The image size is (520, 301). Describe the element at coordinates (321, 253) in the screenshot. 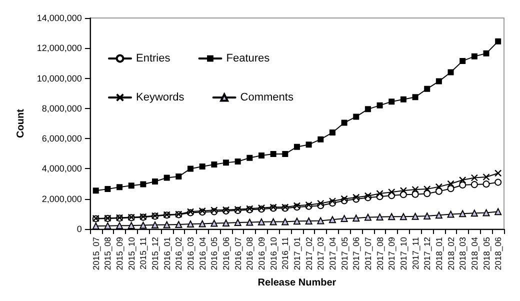

I see `x-tick-label: 2017_03` at that location.